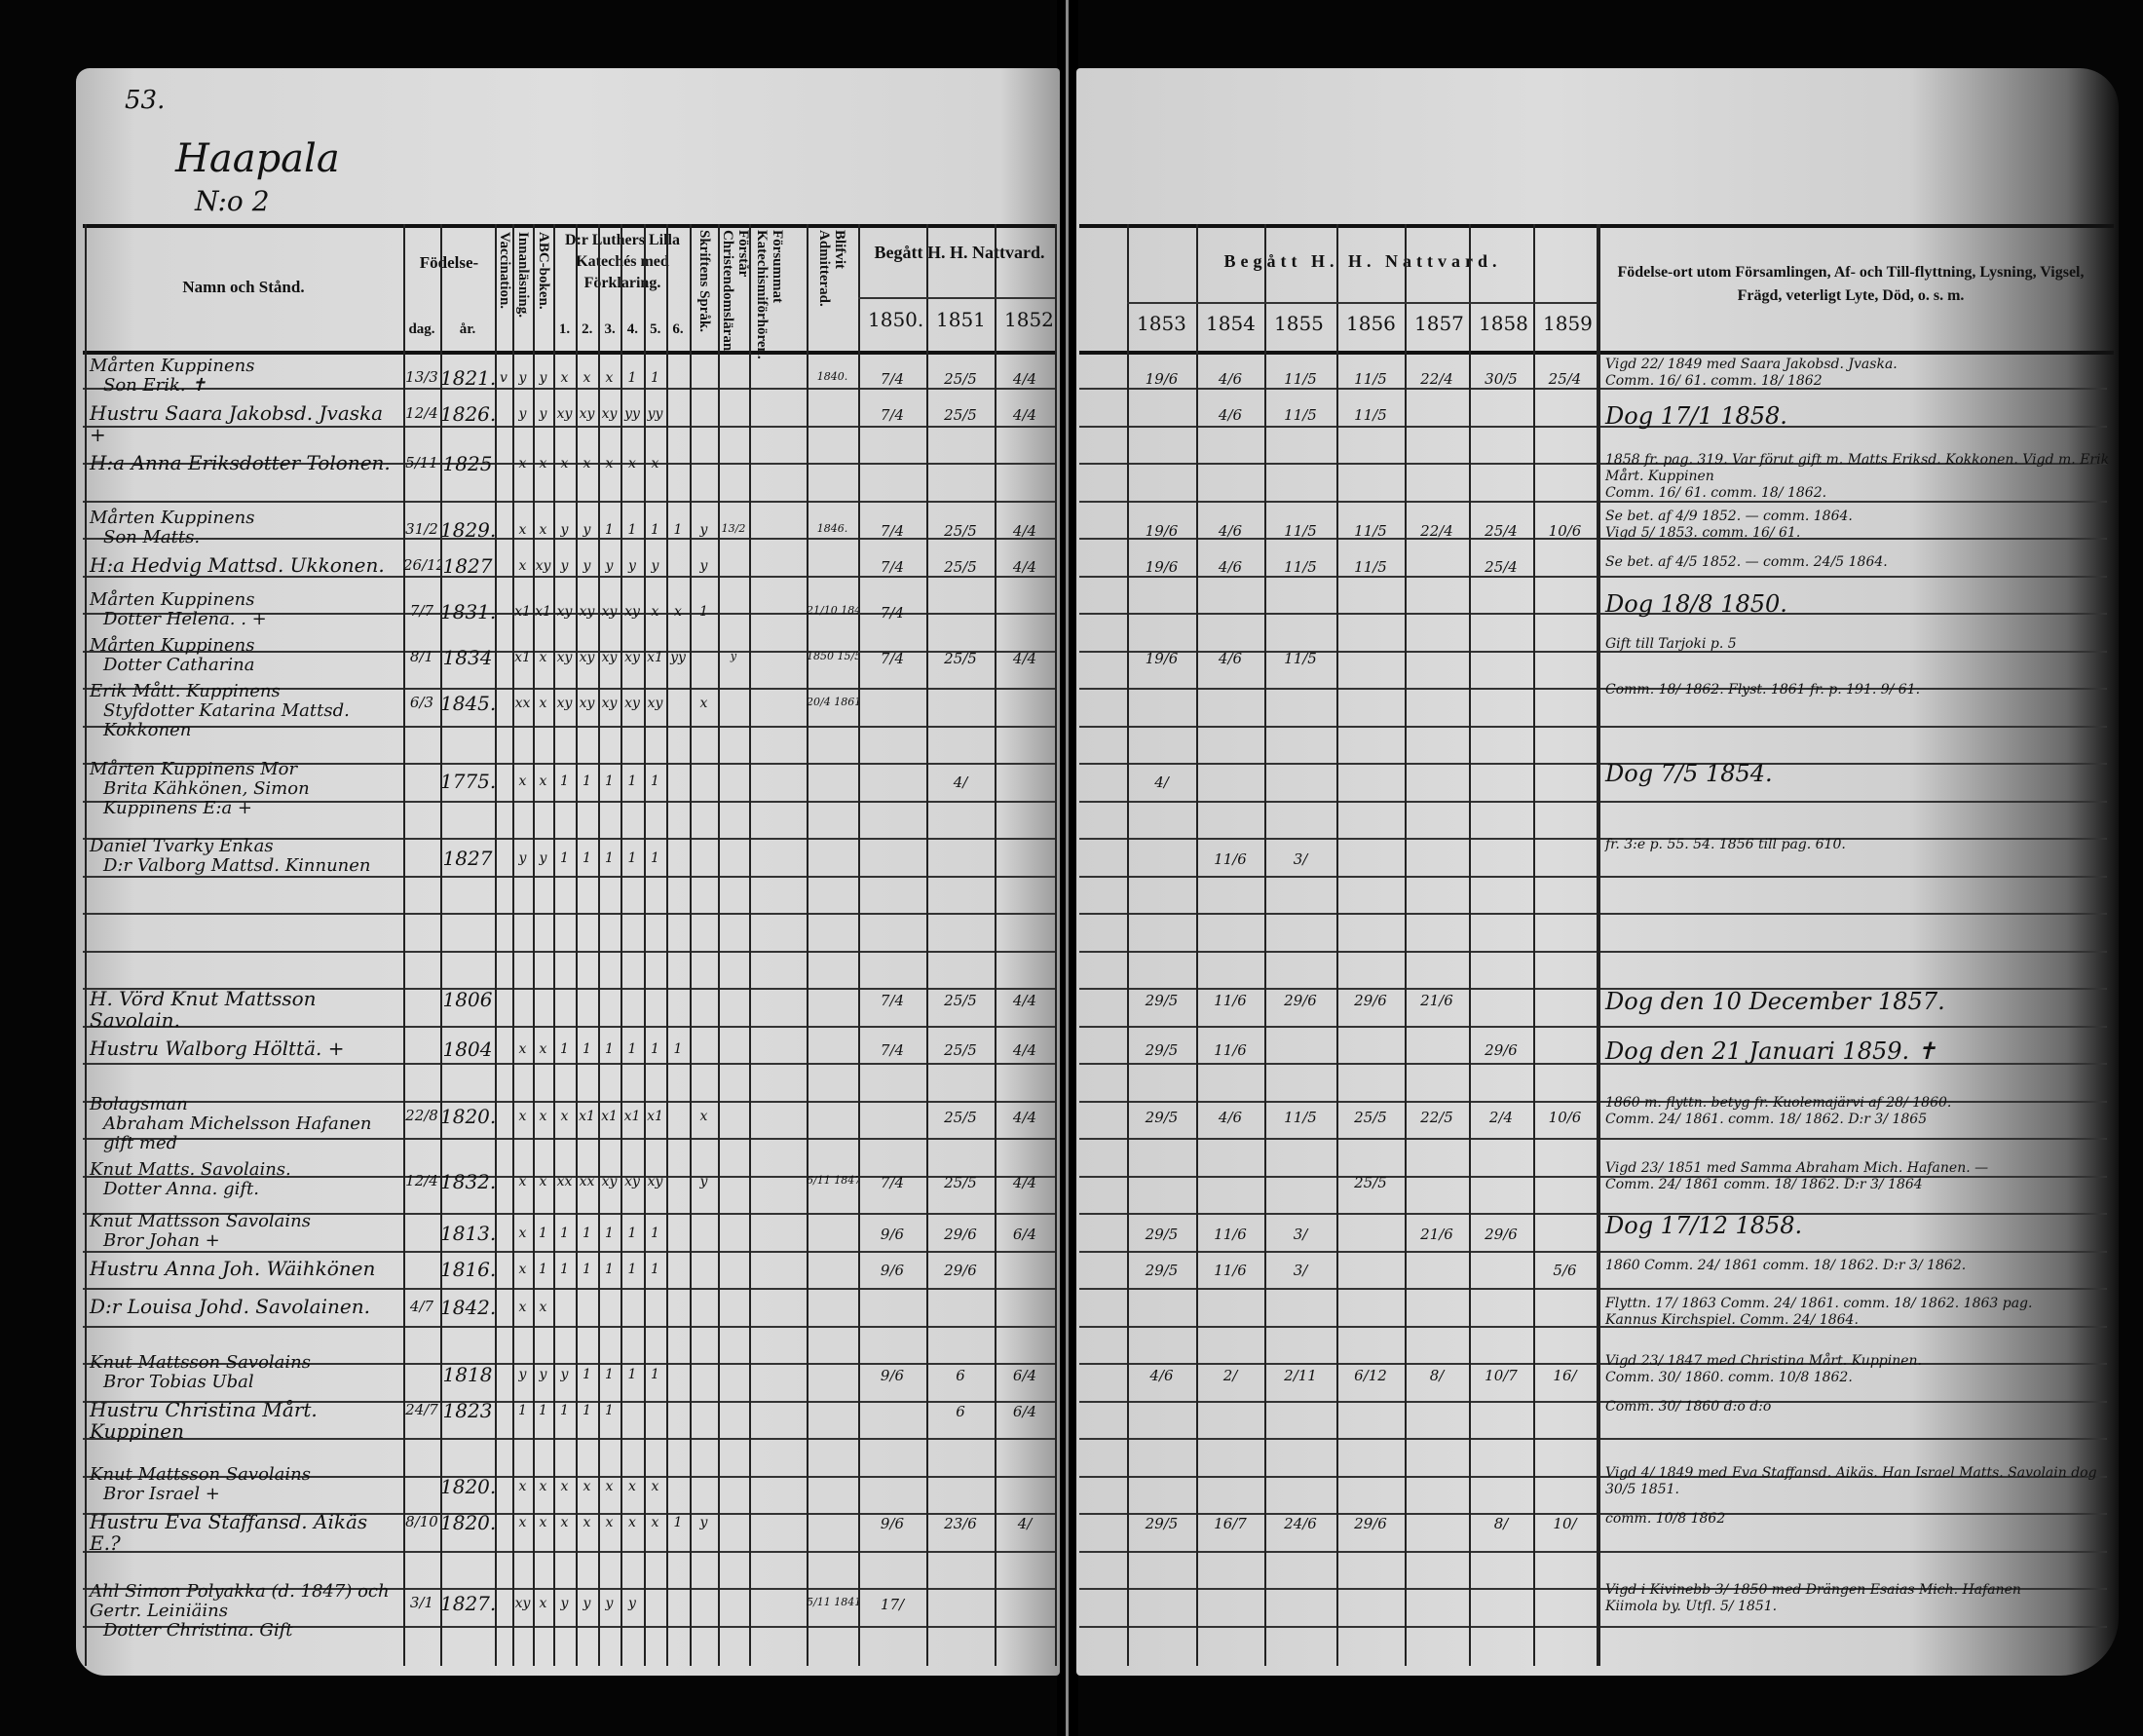  I want to click on person-name: Daniel Tvarky Enkas, so click(182, 846).